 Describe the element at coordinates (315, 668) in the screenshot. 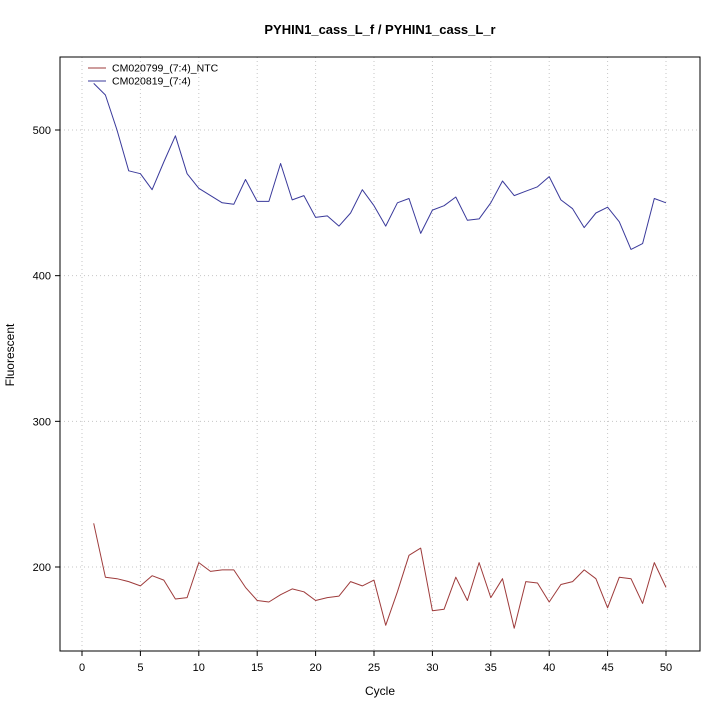

I see `x-tick-label: 20` at that location.